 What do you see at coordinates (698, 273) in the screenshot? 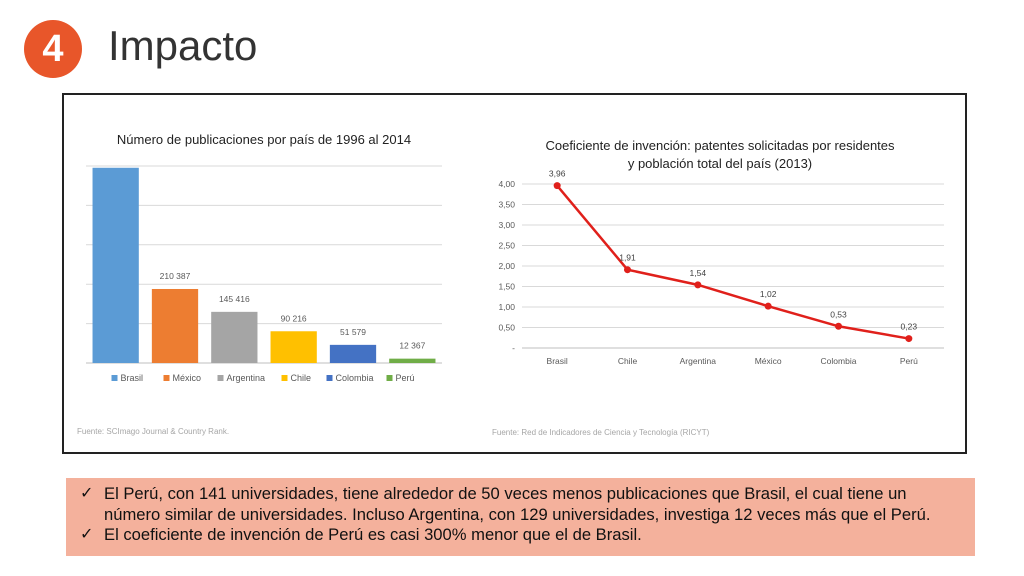
I see `line-data-label: 1,54` at bounding box center [698, 273].